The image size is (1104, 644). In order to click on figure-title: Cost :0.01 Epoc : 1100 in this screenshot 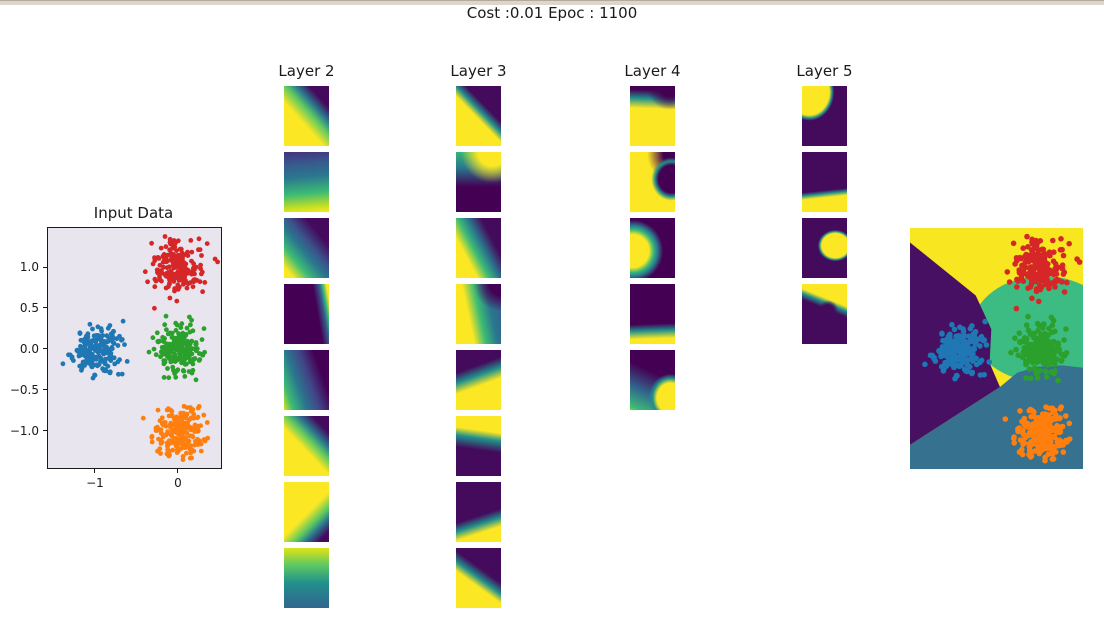, I will do `click(552, 13)`.